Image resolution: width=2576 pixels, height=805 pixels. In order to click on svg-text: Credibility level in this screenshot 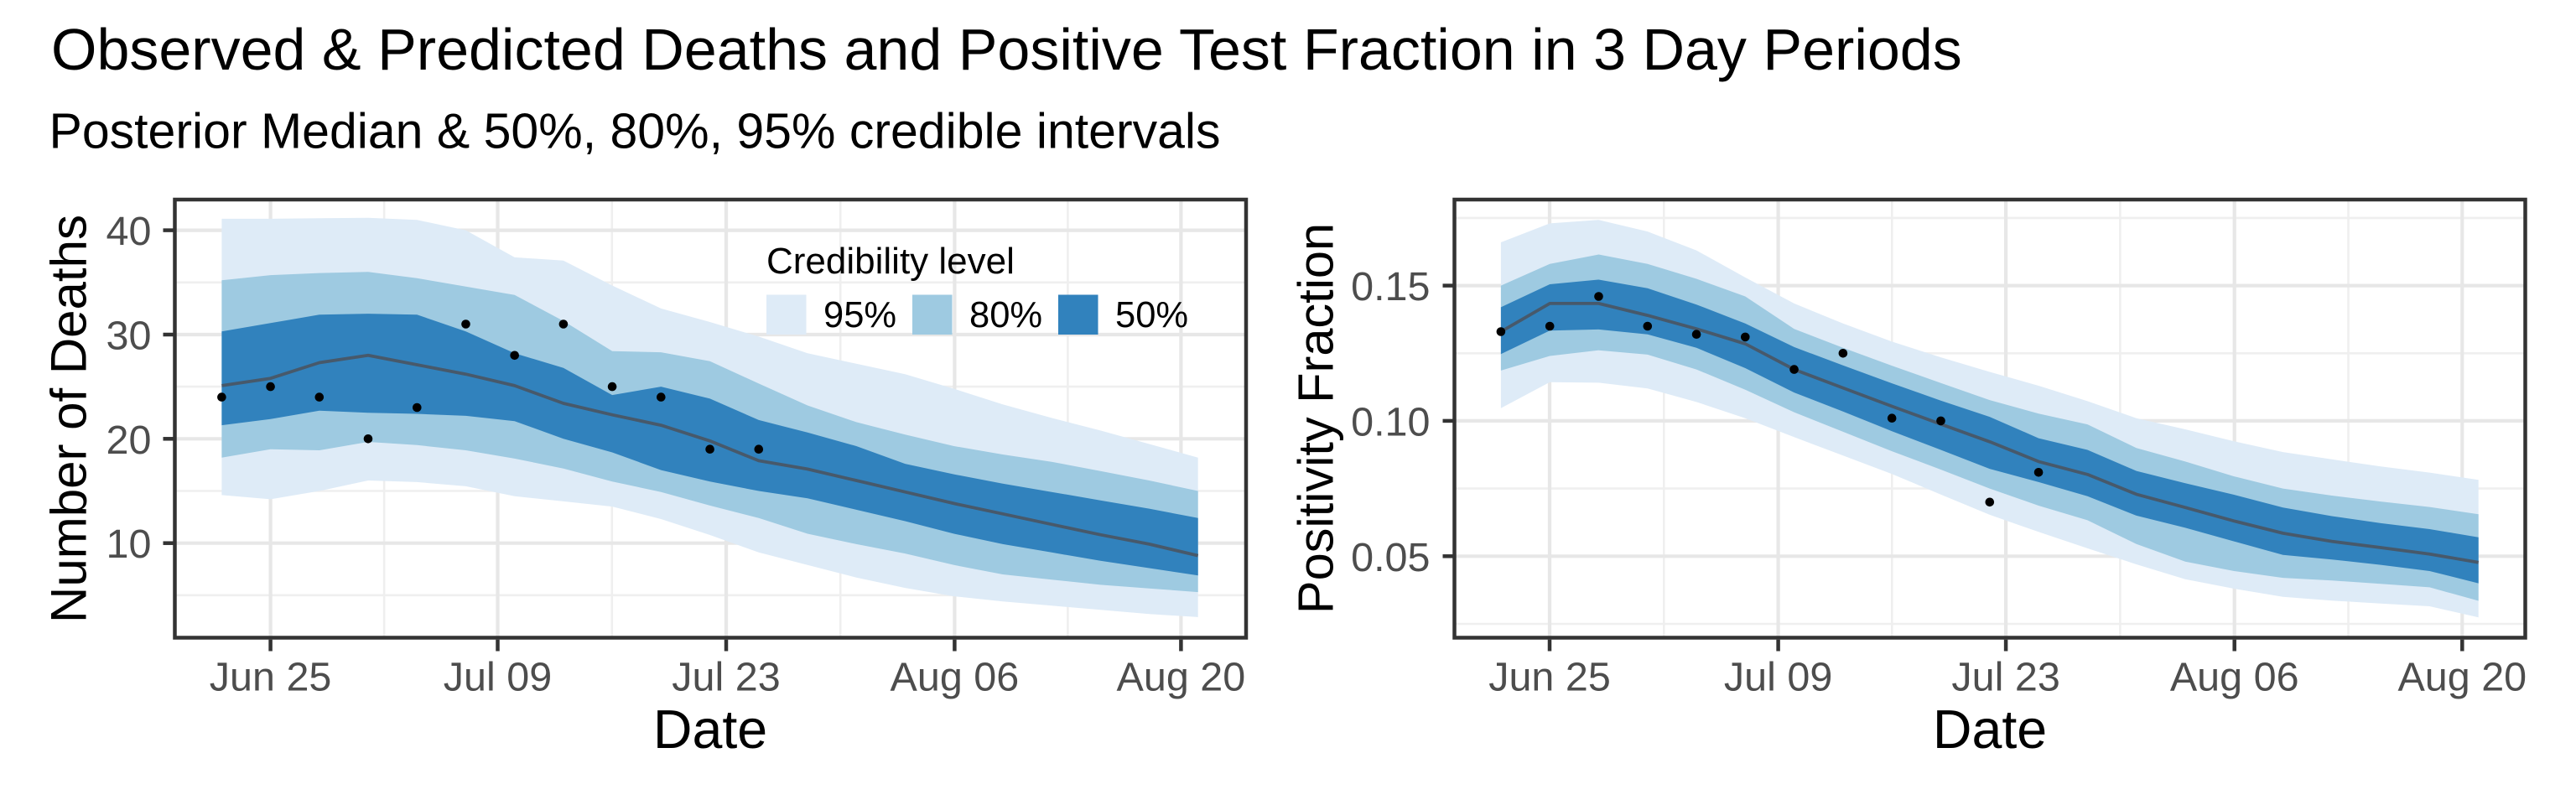, I will do `click(890, 261)`.